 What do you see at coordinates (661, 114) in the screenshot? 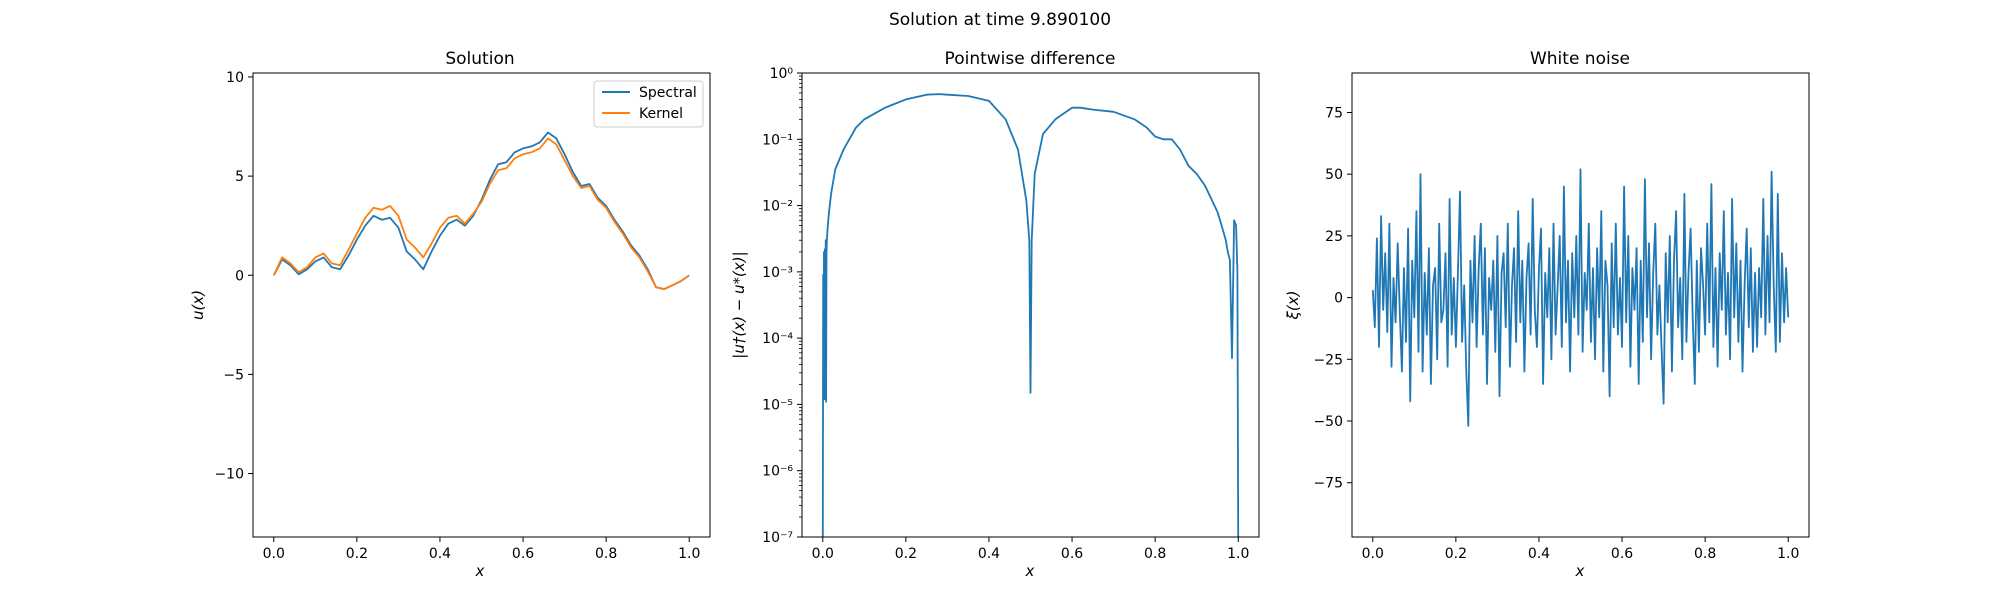
I see `legend-kernel-label: Kernel` at bounding box center [661, 114].